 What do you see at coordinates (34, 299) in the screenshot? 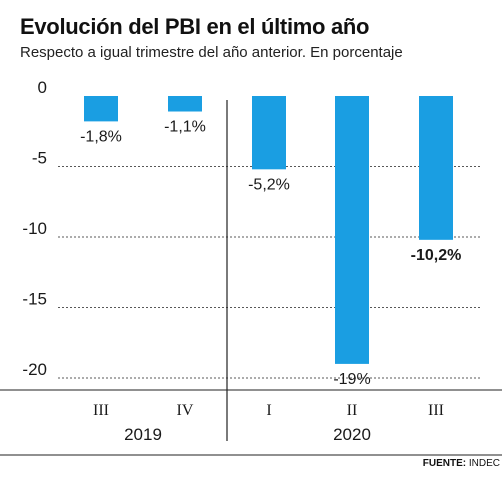
I see `y-tick-label: -15` at bounding box center [34, 299].